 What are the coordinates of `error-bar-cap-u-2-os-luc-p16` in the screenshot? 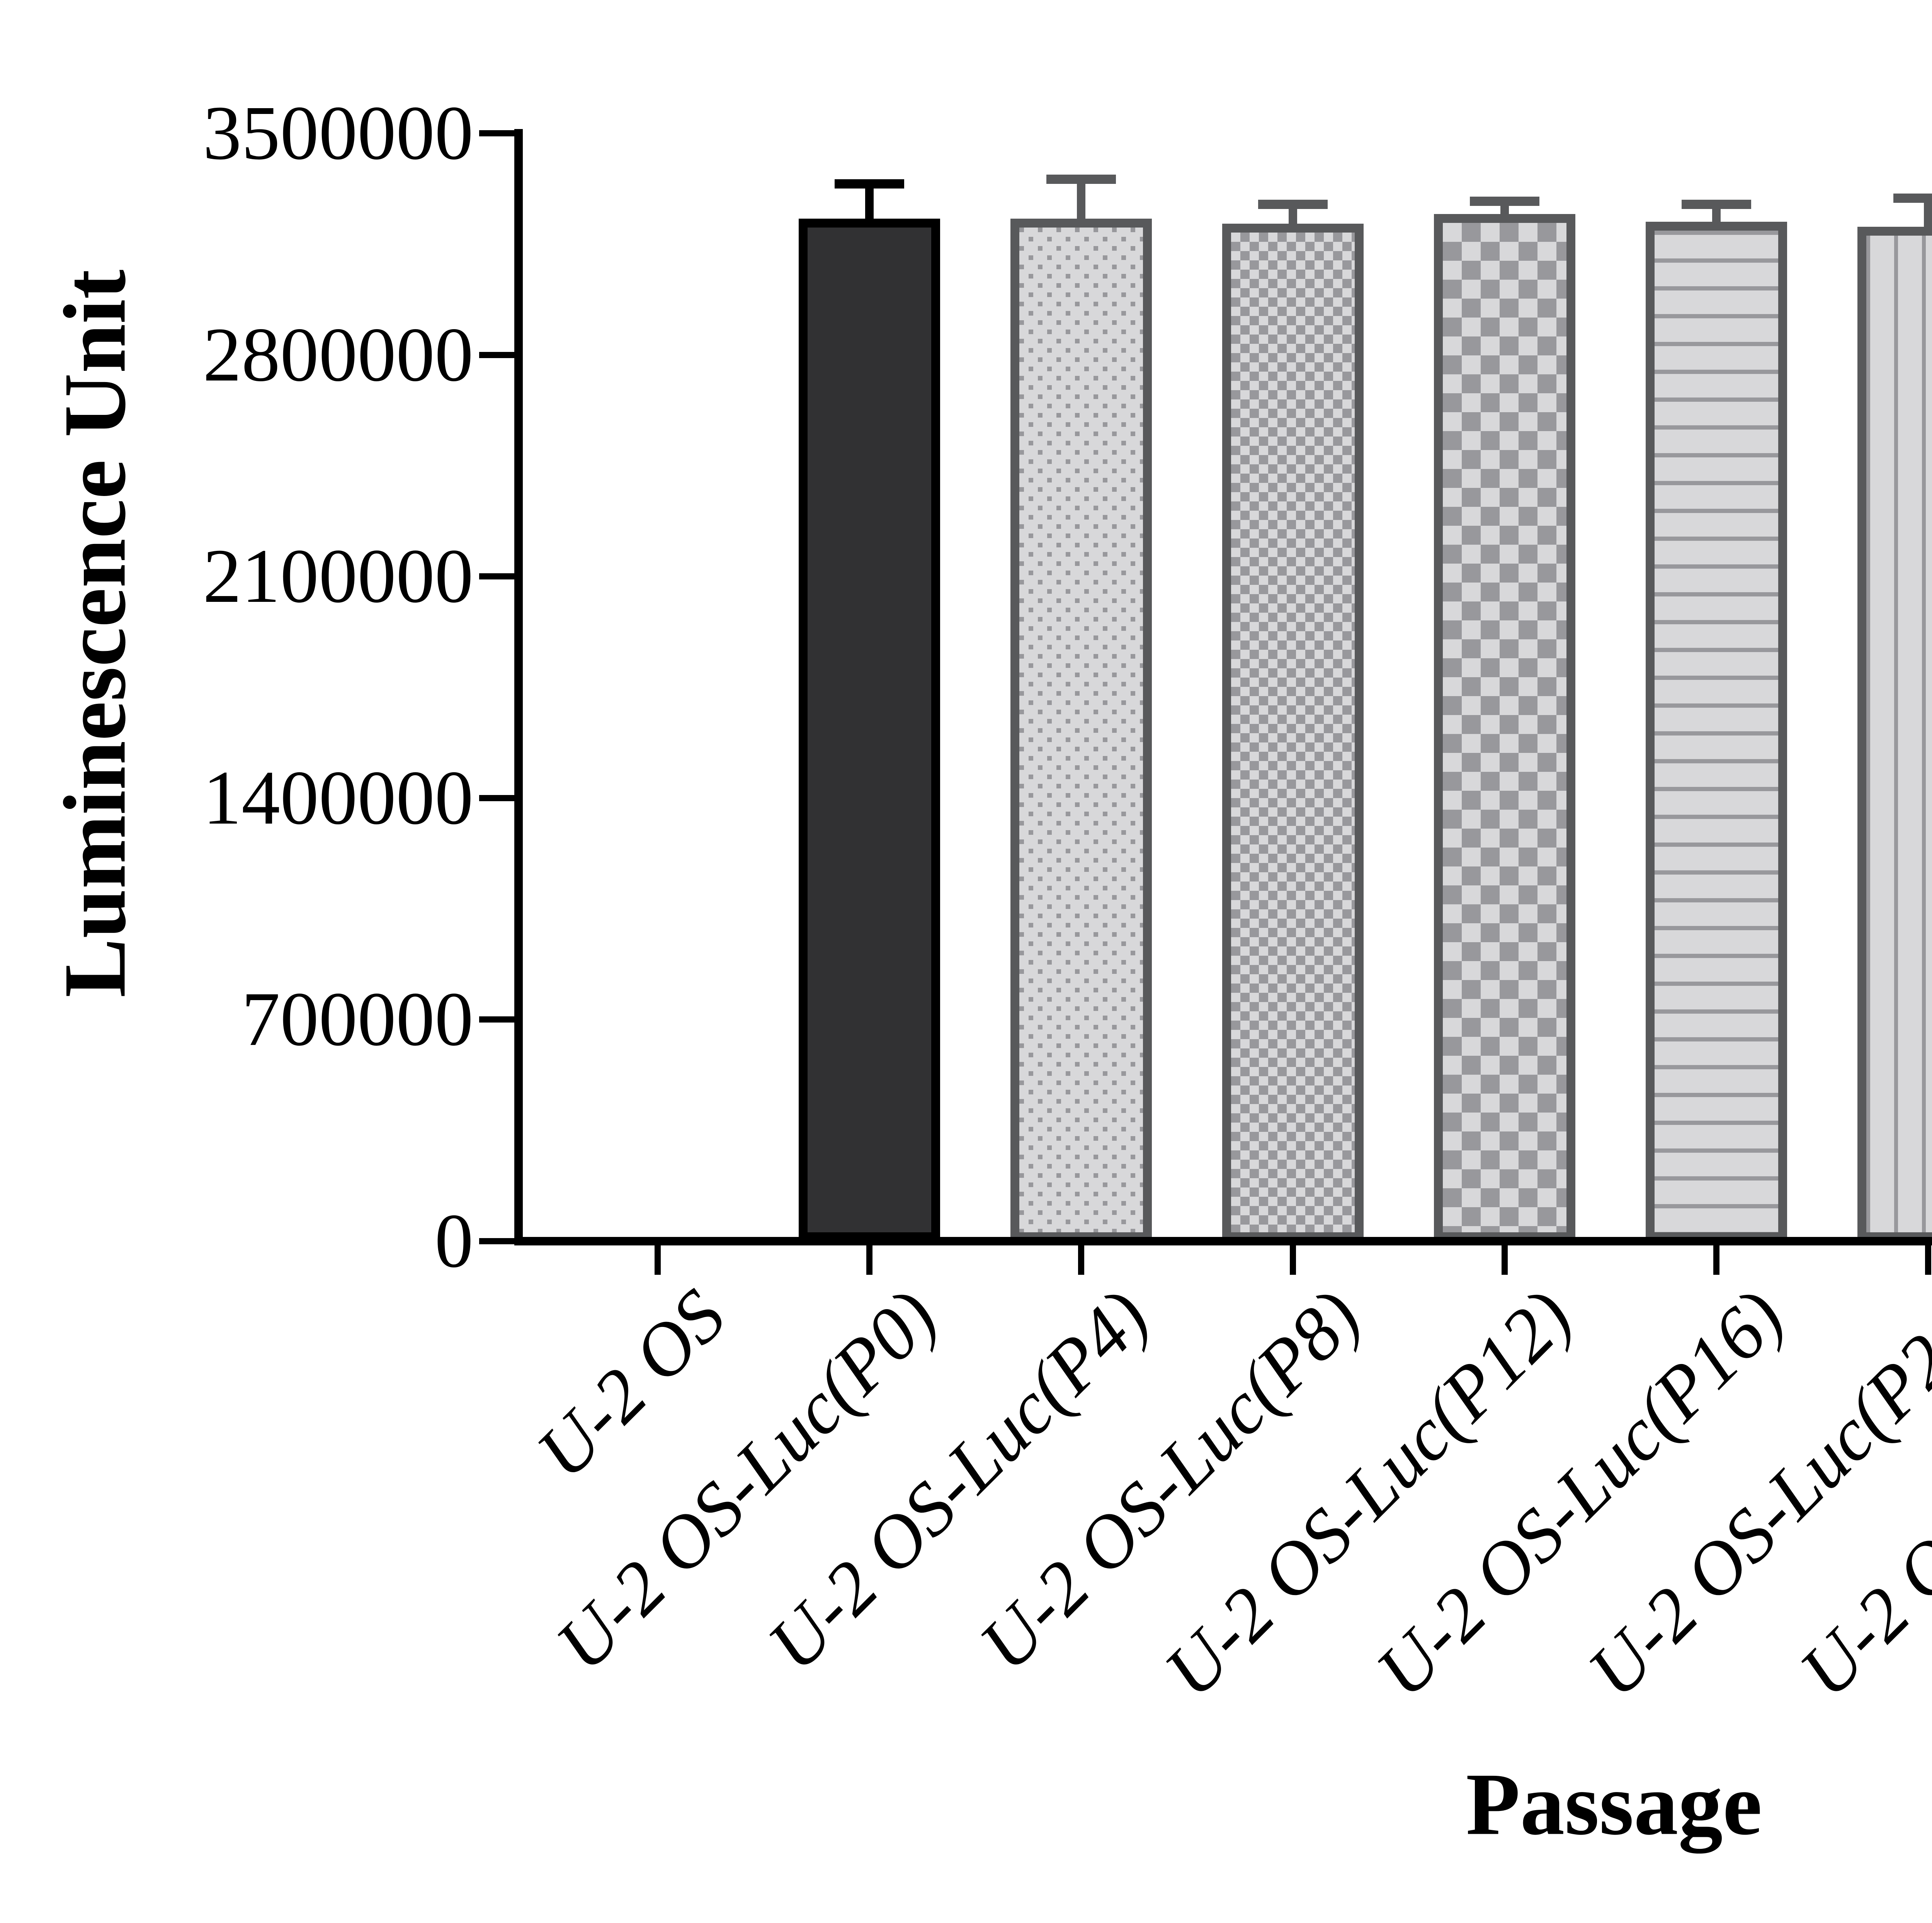 It's located at (1716, 204).